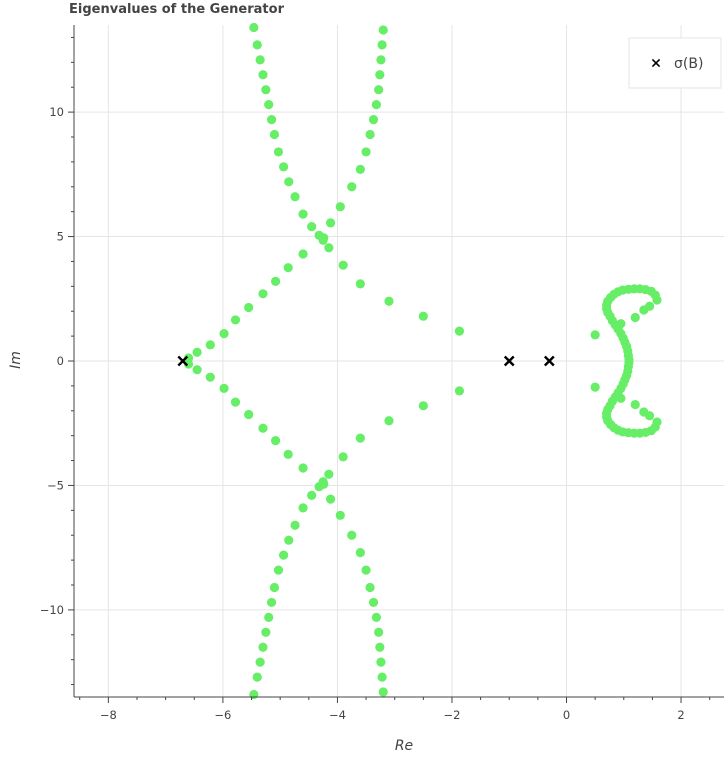  What do you see at coordinates (177, 9) in the screenshot?
I see `chart-title: Eigenvalues of the Generator` at bounding box center [177, 9].